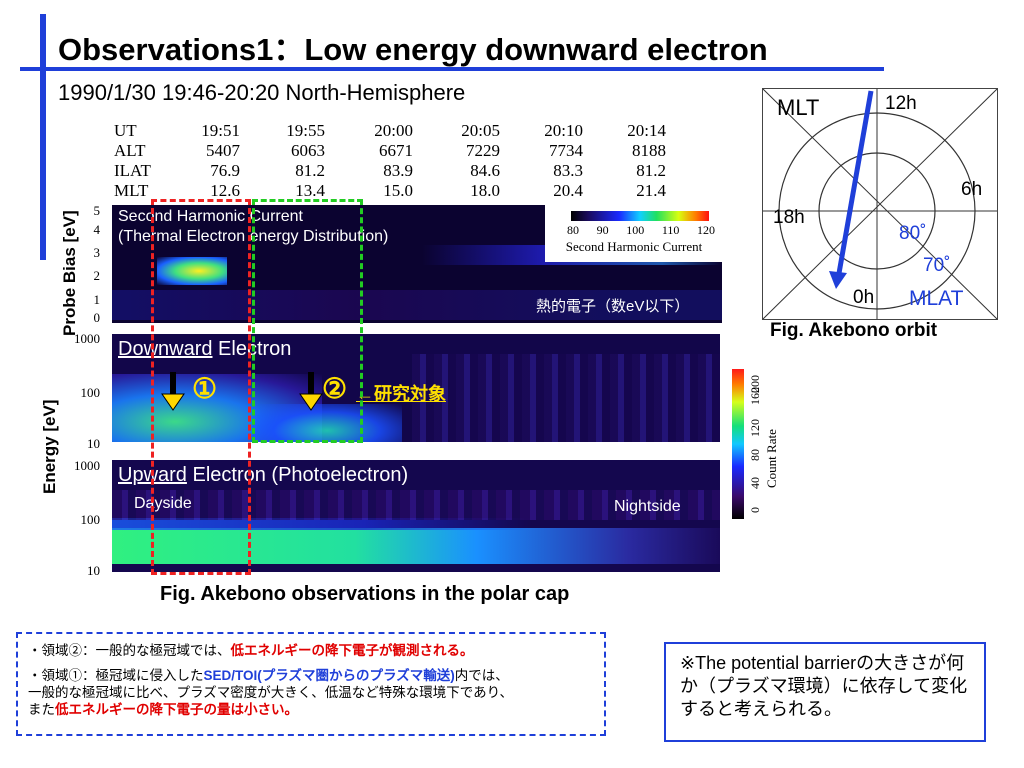  Describe the element at coordinates (335, 388) in the screenshot. I see `region2-marker: ②` at that location.